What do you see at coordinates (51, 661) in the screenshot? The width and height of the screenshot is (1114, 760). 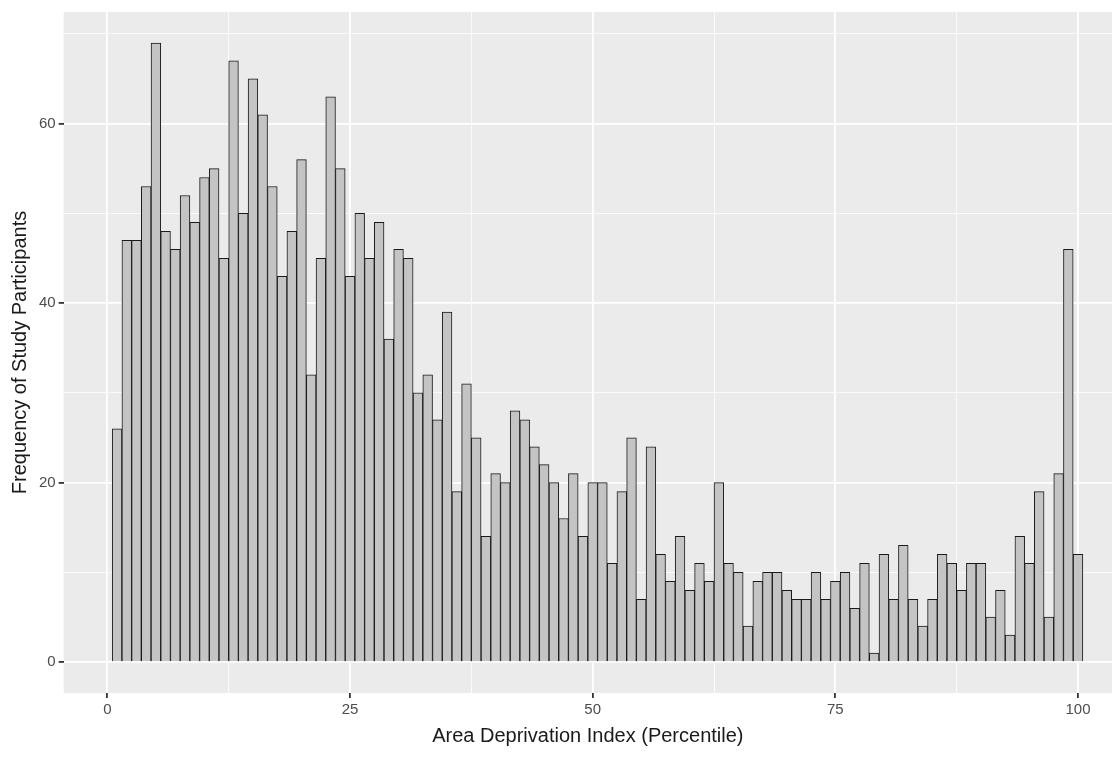 I see `y-tick-label: 0` at bounding box center [51, 661].